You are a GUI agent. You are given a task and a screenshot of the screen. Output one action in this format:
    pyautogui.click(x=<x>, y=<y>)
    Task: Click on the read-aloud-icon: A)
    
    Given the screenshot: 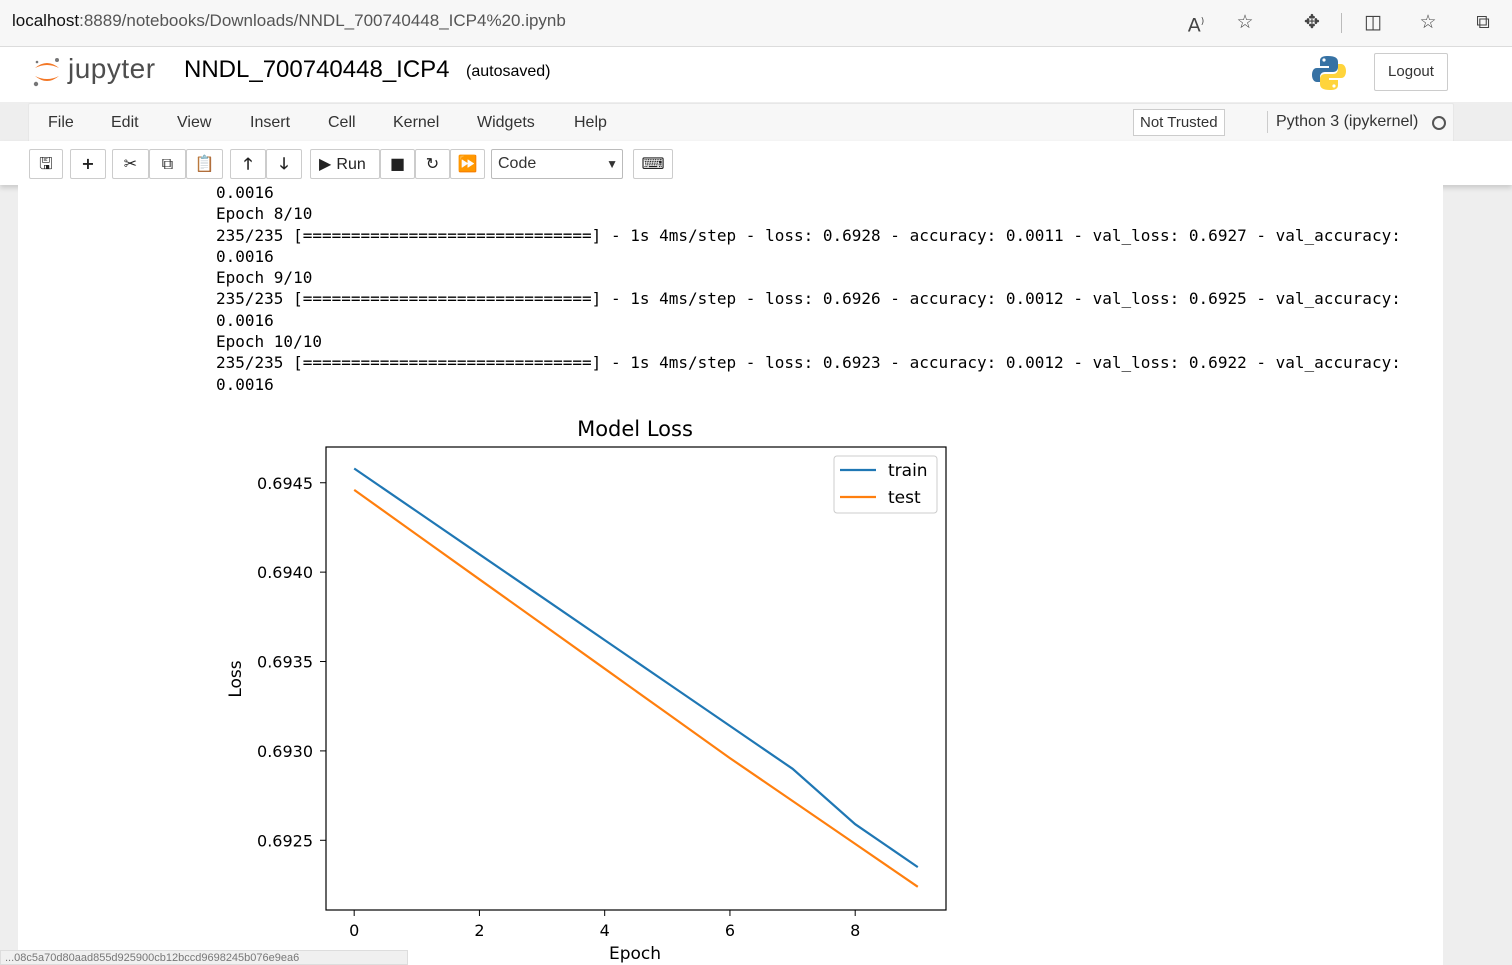 What is the action you would take?
    pyautogui.click(x=1196, y=25)
    